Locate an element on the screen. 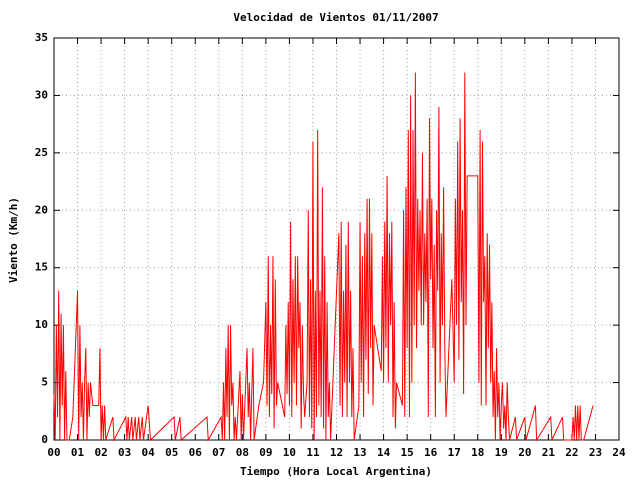 The width and height of the screenshot is (640, 480). x-tick-label: 24 is located at coordinates (619, 452).